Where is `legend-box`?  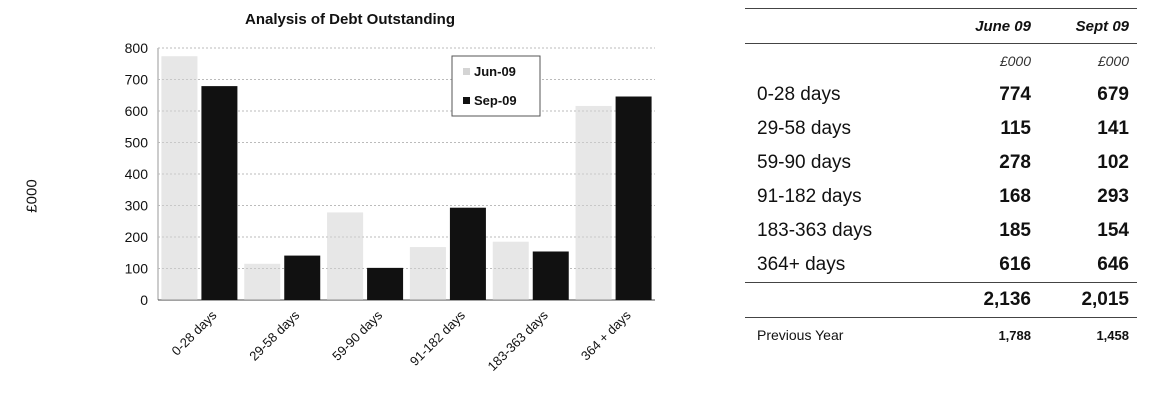 legend-box is located at coordinates (496, 86).